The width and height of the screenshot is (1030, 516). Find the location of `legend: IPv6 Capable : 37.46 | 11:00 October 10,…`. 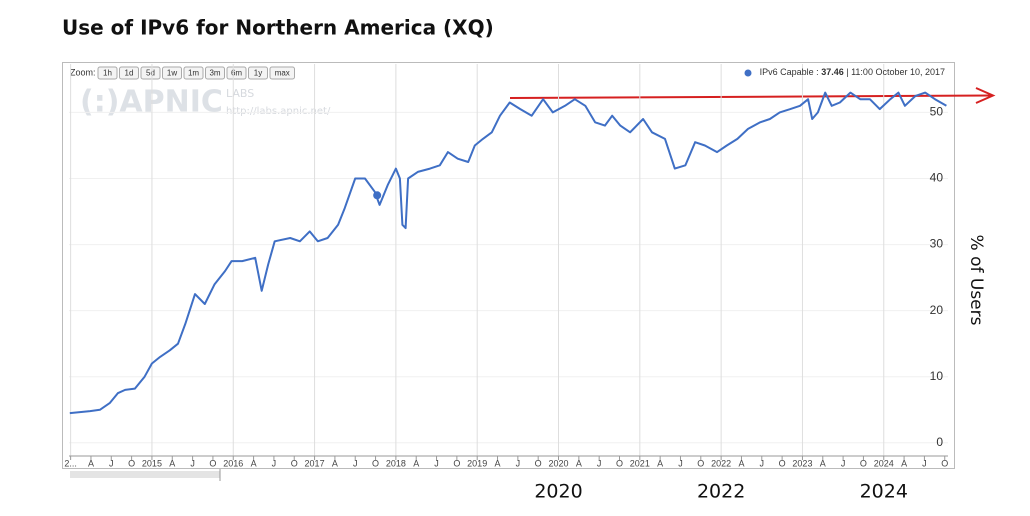

legend: IPv6 Capable : 37.46 | 11:00 October 10,… is located at coordinates (844, 72).